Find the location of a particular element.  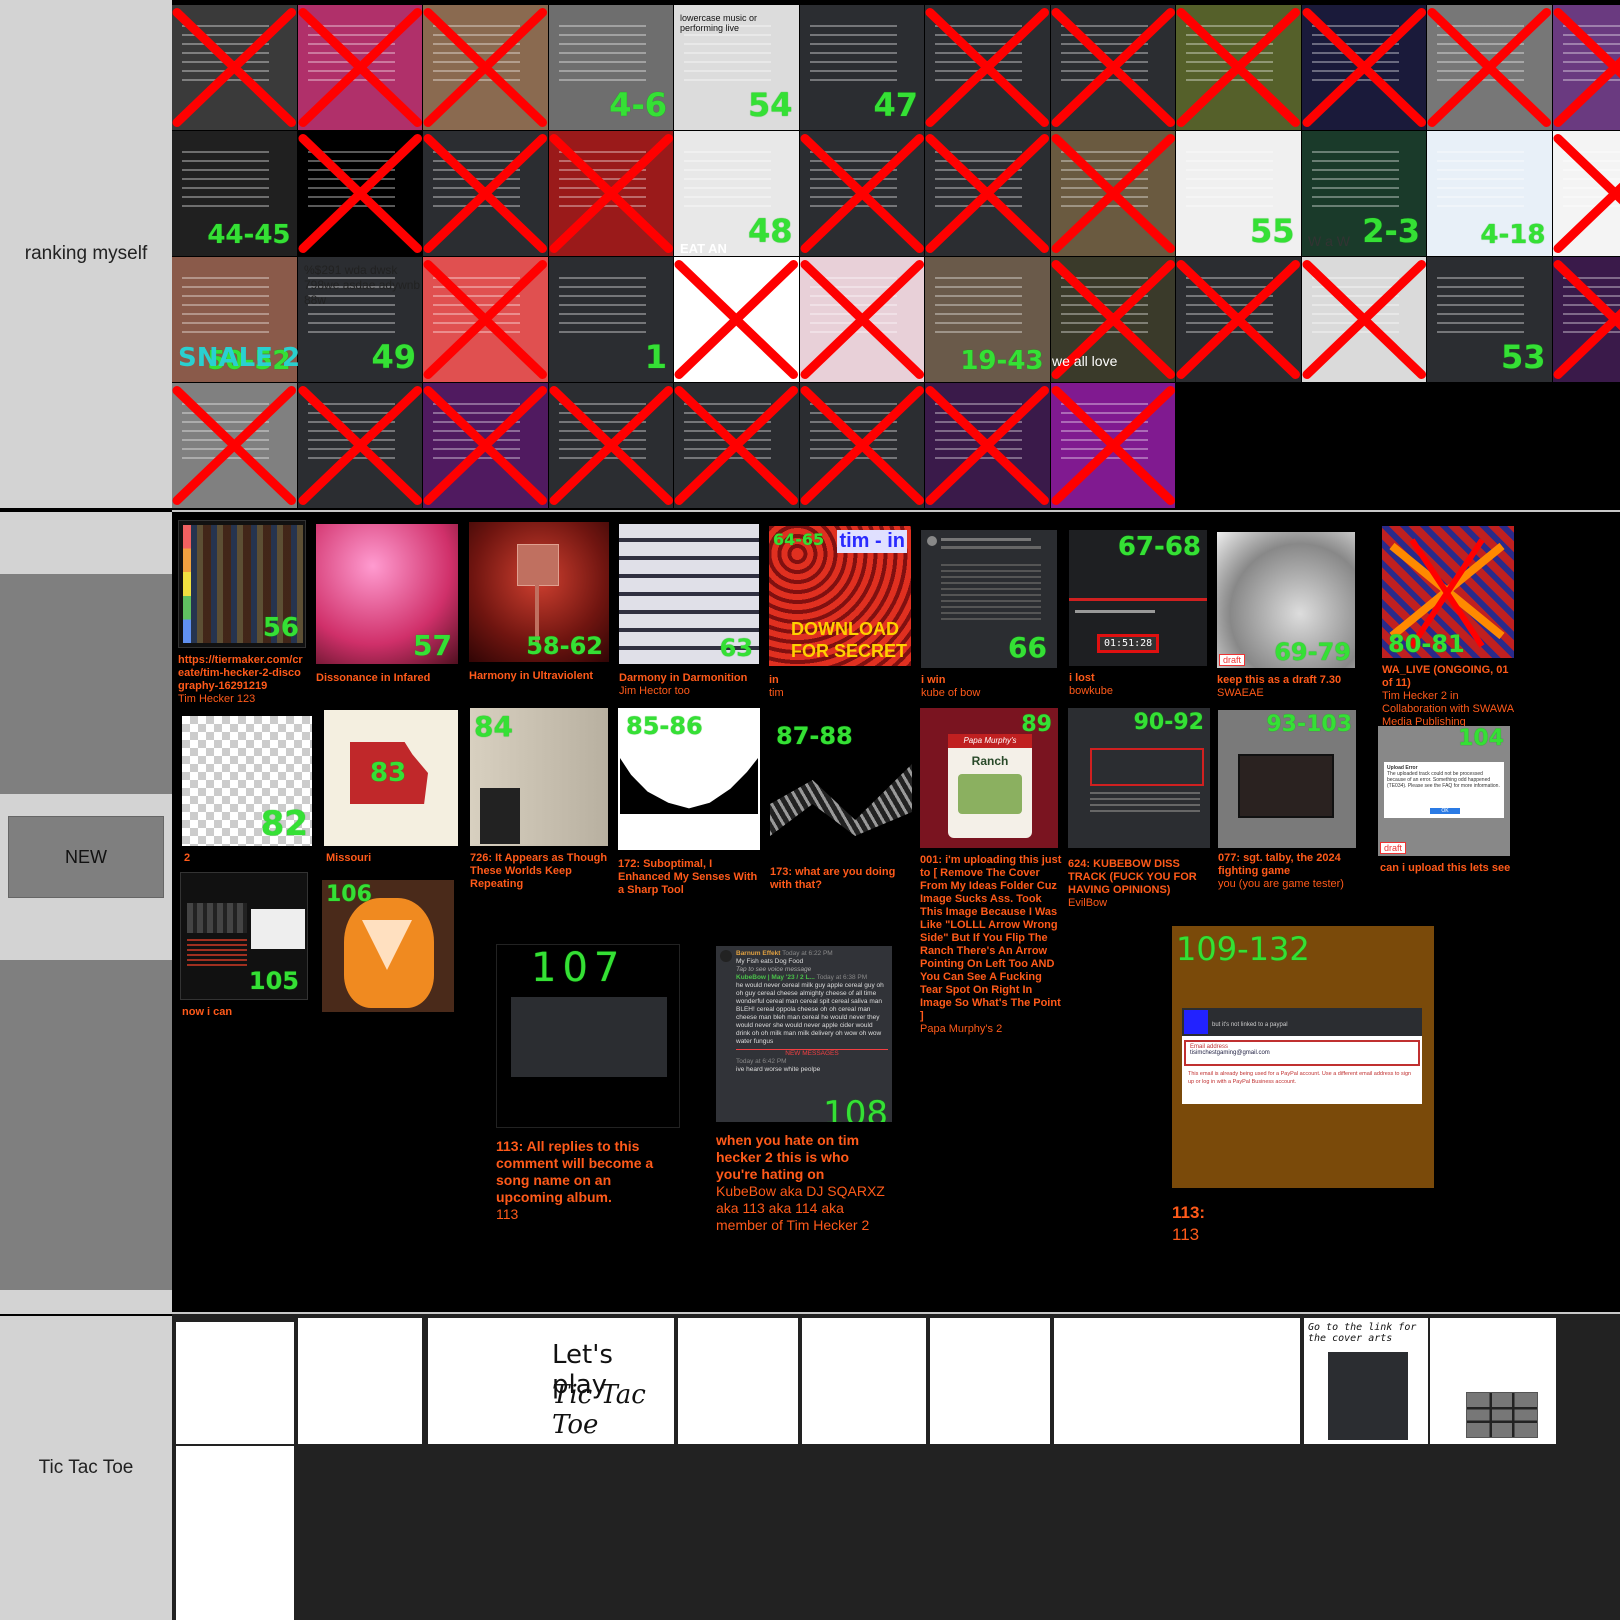

item-80-81-title: WA_LIVE (ONGOING, 01 of 11) is located at coordinates (1445, 676).